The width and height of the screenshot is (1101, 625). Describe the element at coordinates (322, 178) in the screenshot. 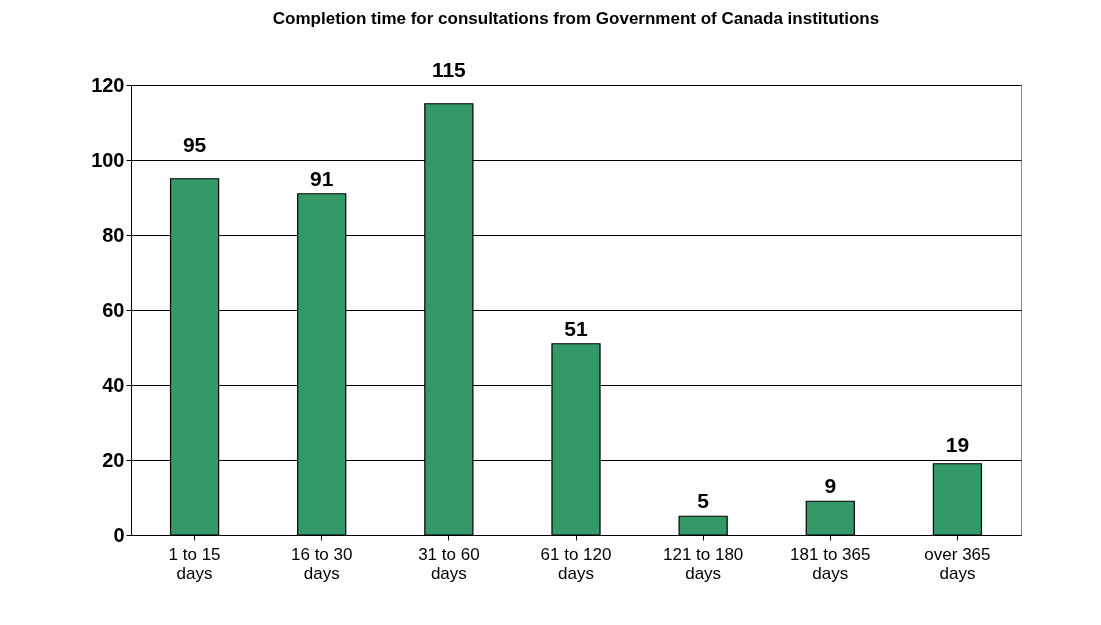

I see `data-label: 91` at that location.